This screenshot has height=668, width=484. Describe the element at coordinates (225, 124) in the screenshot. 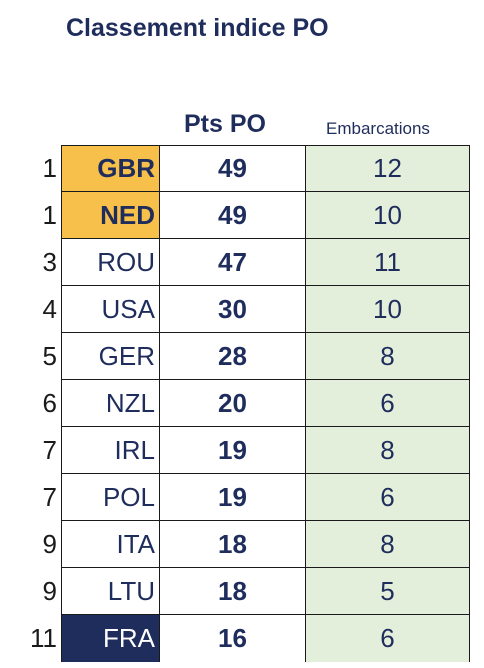

I see `points-column-header: Pts PO` at that location.